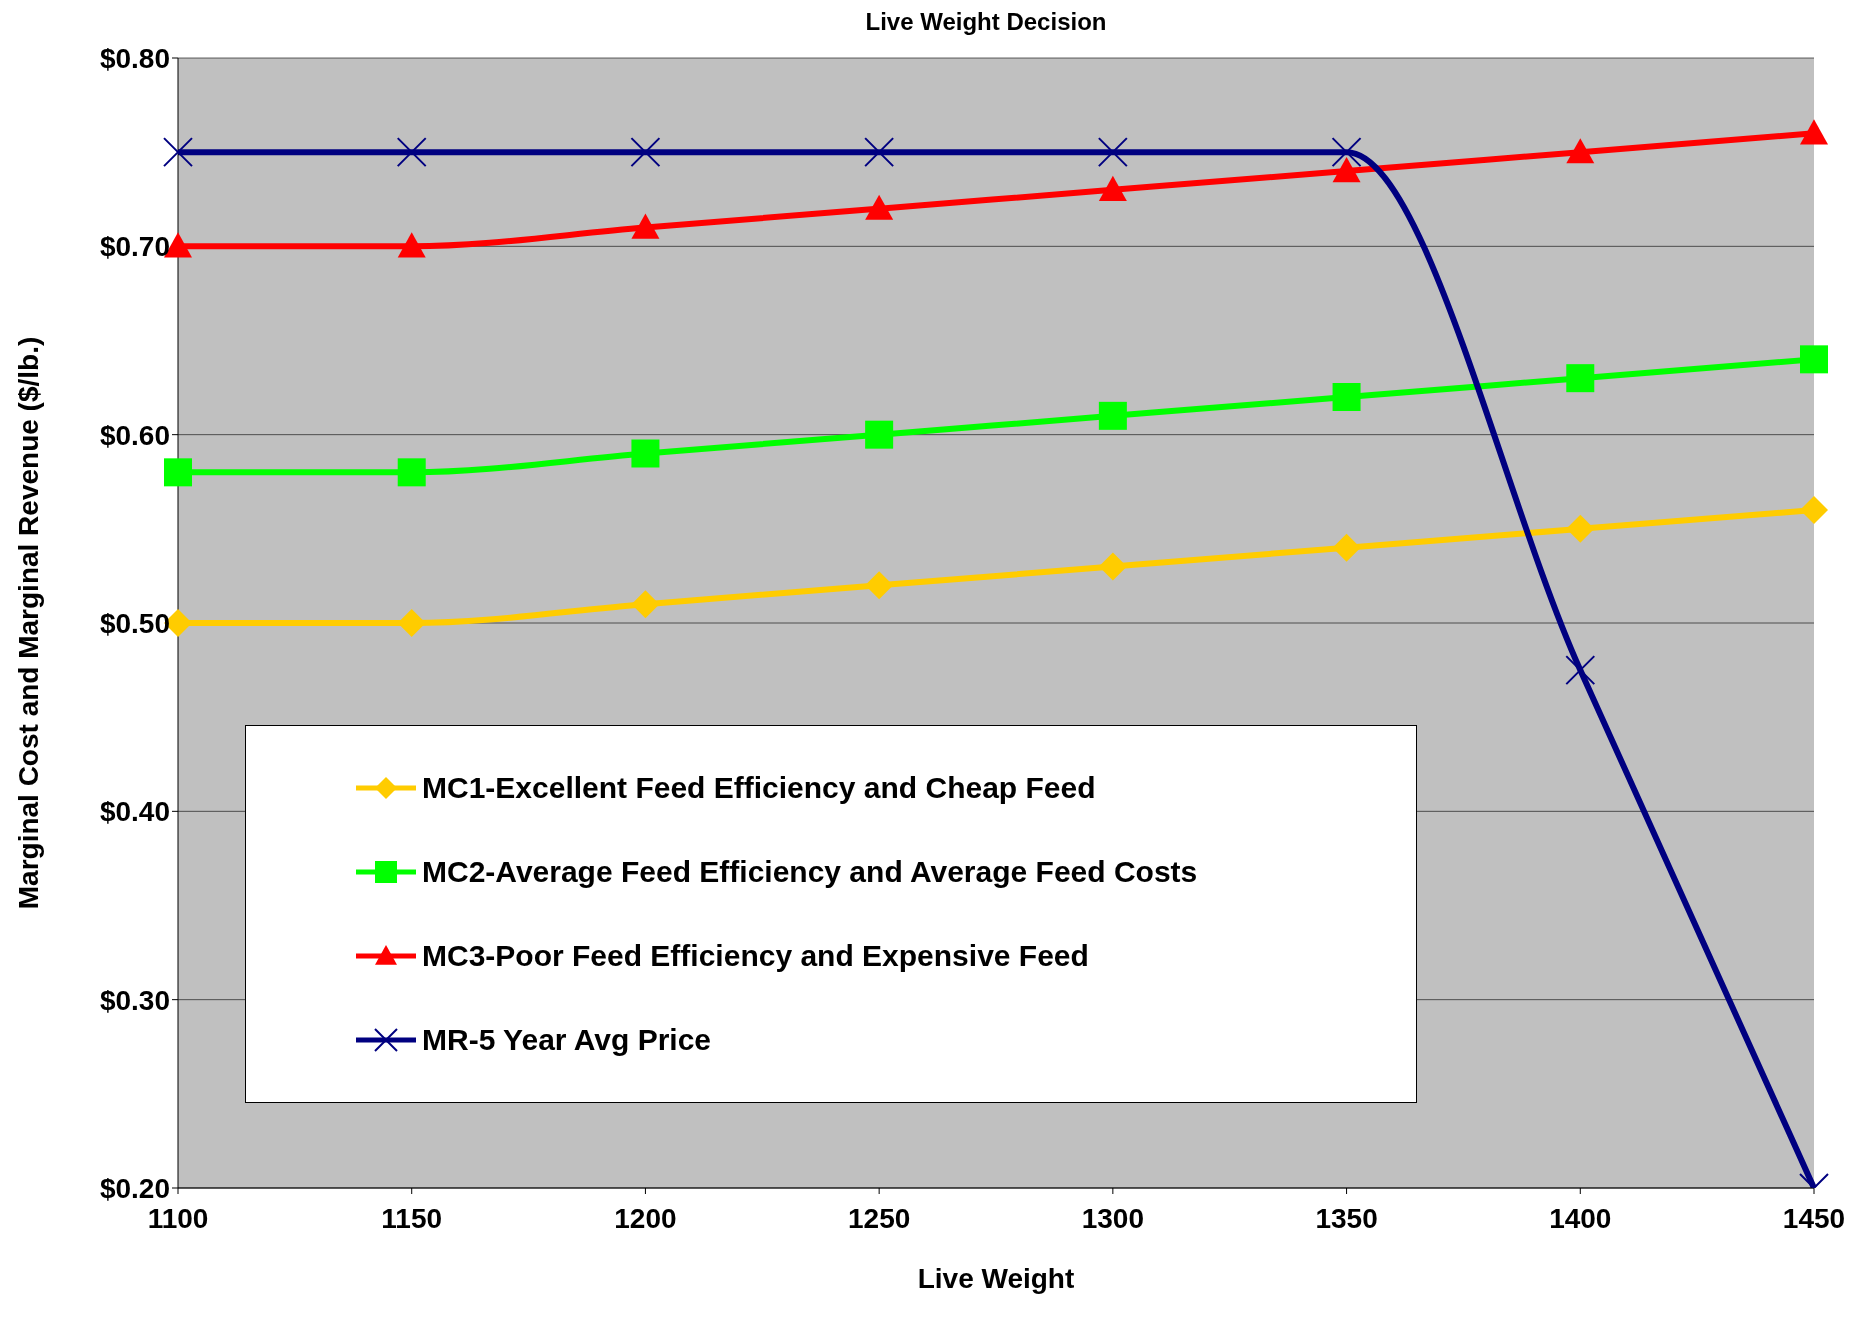 The height and width of the screenshot is (1320, 1852). I want to click on x-tick-label: 1100, so click(178, 1218).